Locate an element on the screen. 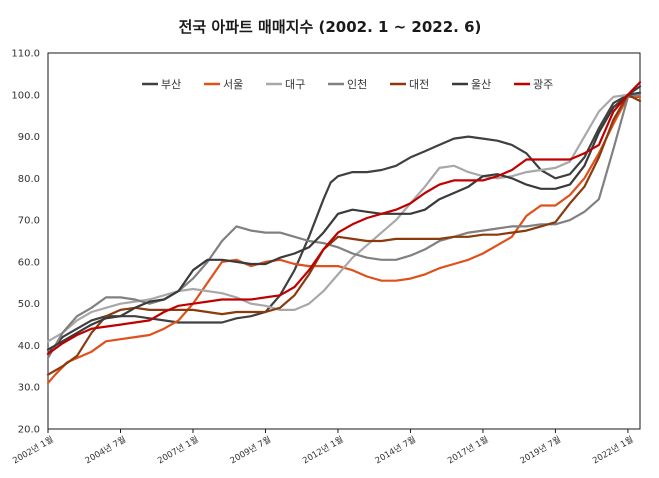 This screenshot has height=478, width=659. legend: 부산 서울 대구 인천 대전 울산 광주 is located at coordinates (347, 84).